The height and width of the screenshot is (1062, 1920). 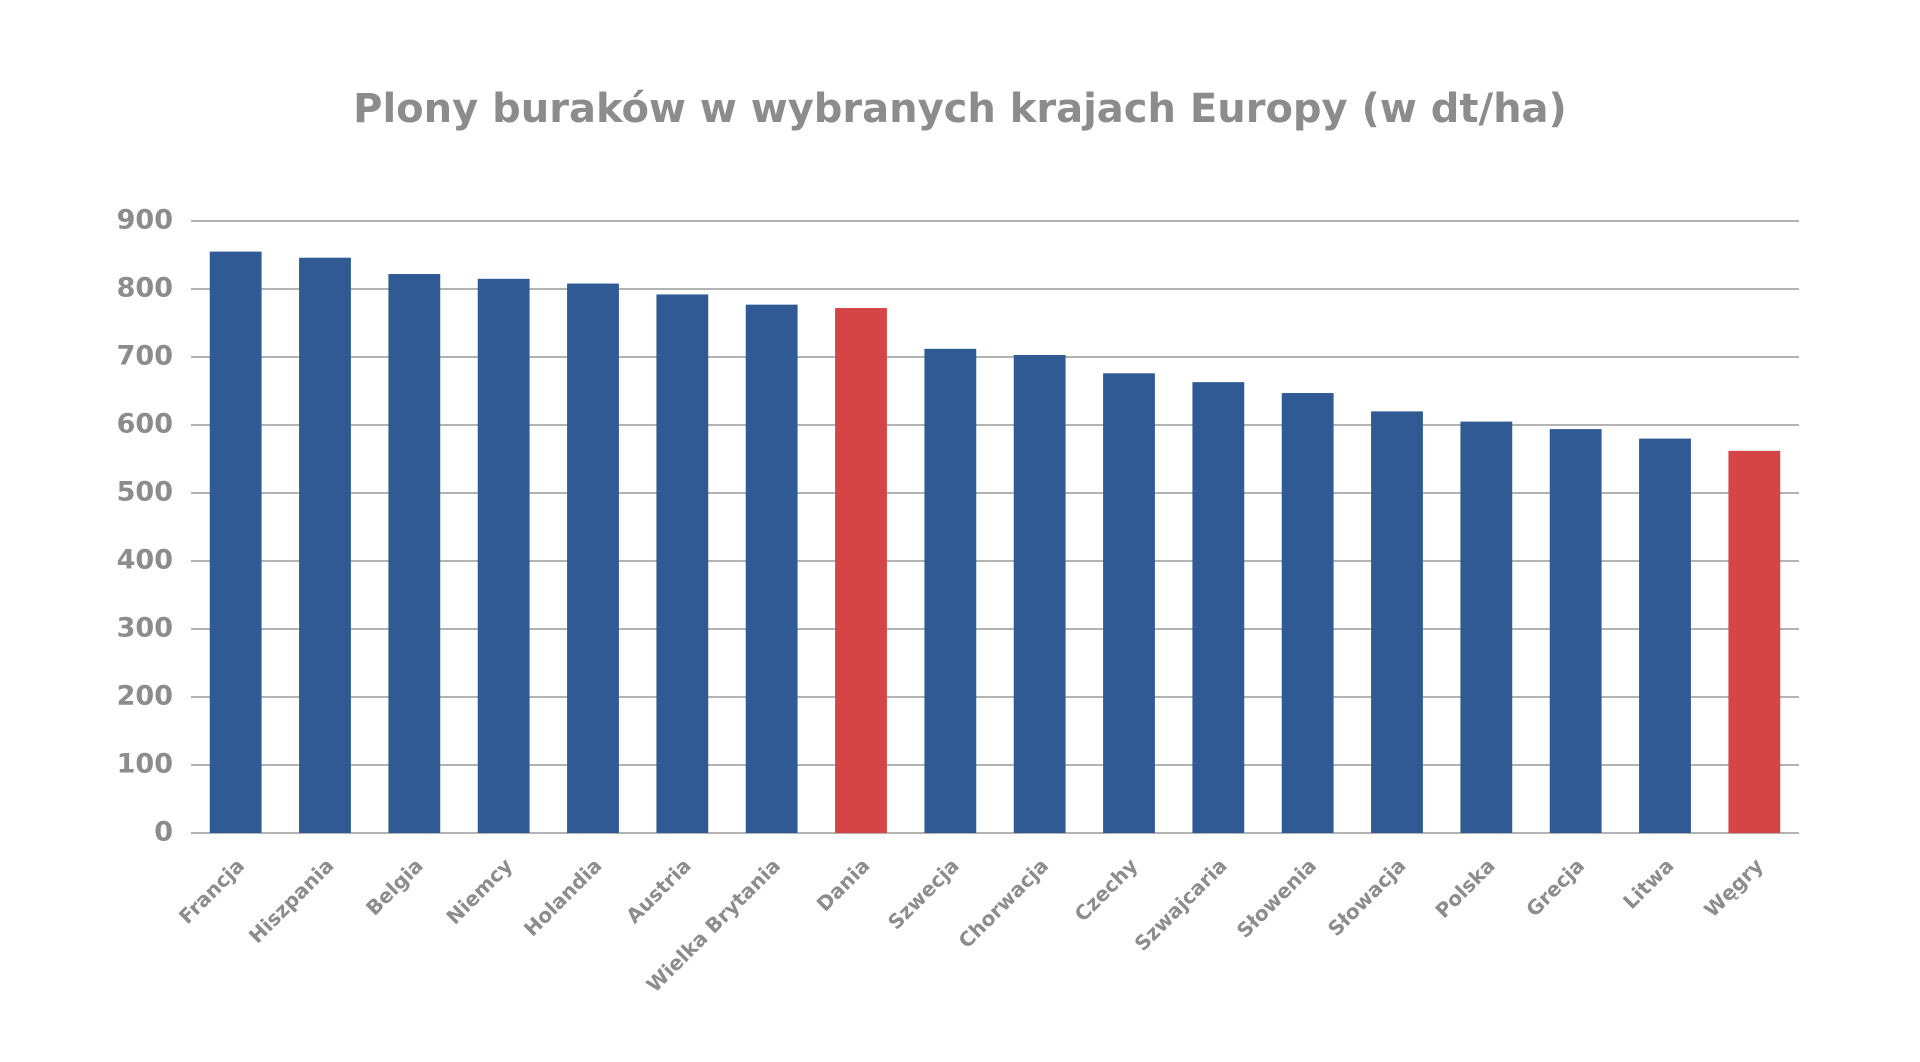 What do you see at coordinates (1181, 904) in the screenshot?
I see `x-tick-label: Szwajcaria` at bounding box center [1181, 904].